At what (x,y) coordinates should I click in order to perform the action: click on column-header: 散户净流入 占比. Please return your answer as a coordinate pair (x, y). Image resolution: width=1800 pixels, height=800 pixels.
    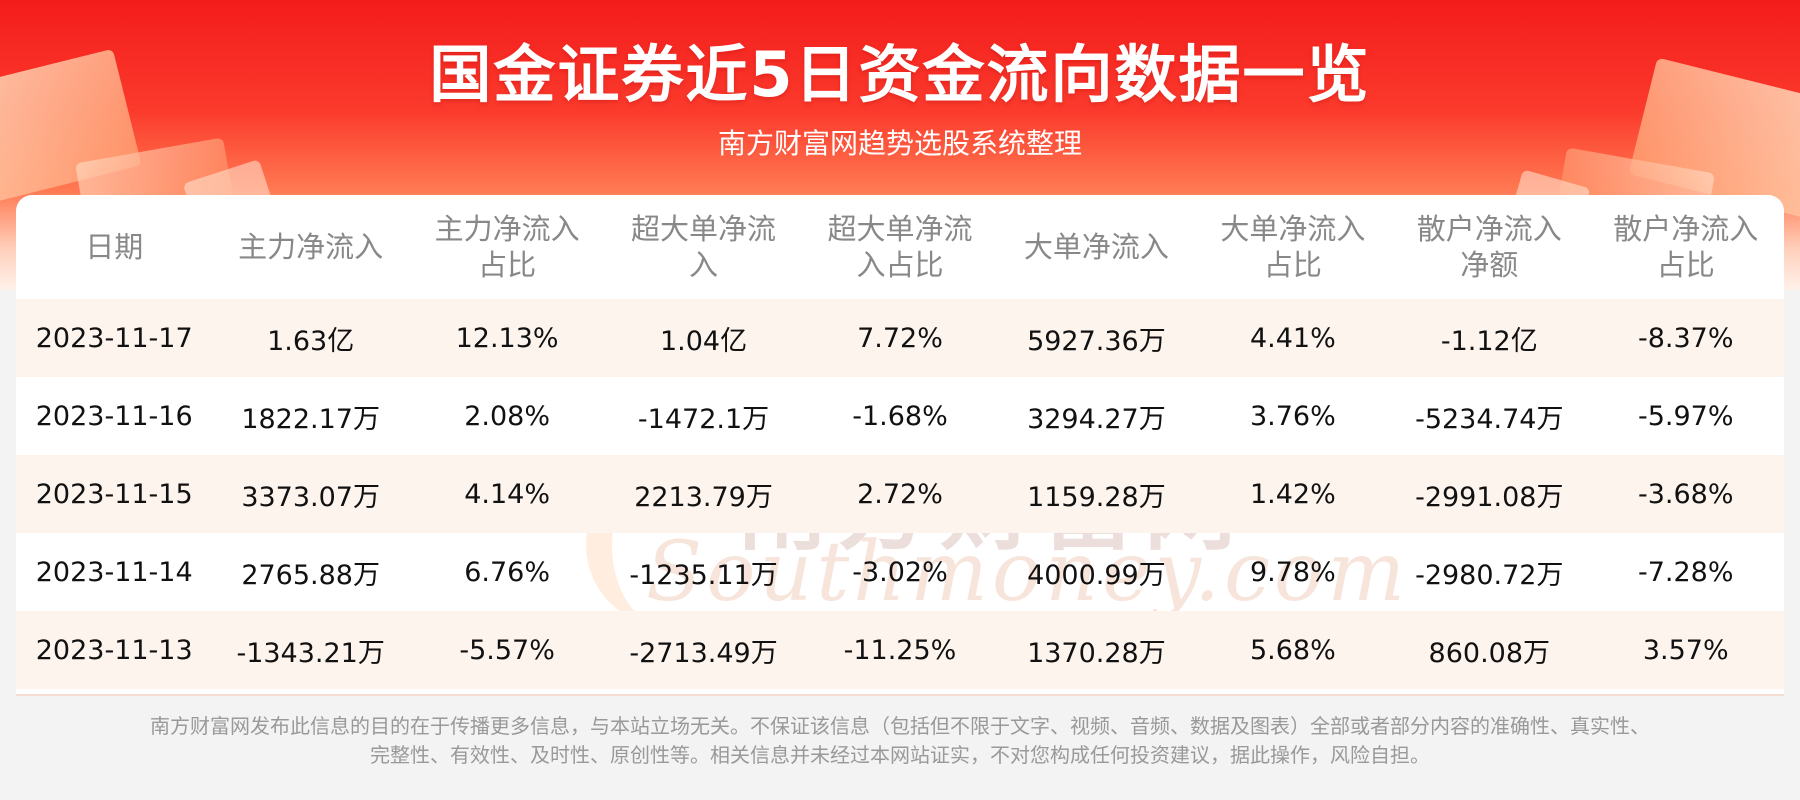
    Looking at the image, I should click on (1686, 247).